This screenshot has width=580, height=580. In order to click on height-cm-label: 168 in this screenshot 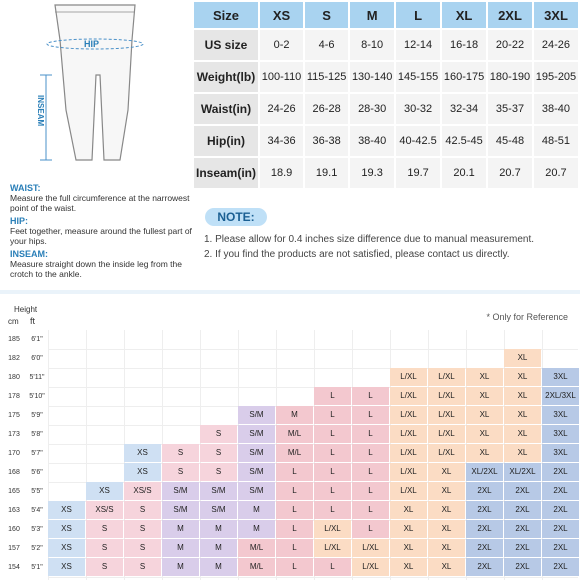, I will do `click(14, 472)`.